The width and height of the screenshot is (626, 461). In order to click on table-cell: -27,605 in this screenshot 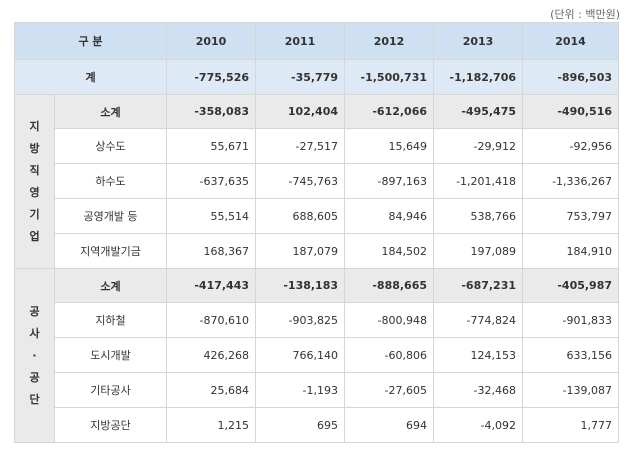, I will do `click(389, 390)`.